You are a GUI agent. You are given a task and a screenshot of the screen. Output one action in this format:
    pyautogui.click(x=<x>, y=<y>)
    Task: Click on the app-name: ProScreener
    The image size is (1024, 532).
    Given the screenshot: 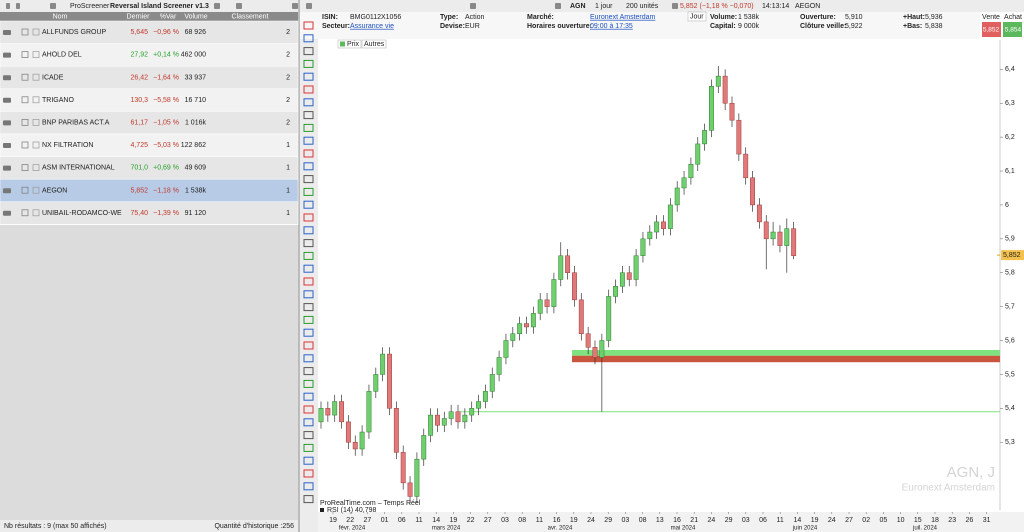 What is the action you would take?
    pyautogui.click(x=90, y=6)
    